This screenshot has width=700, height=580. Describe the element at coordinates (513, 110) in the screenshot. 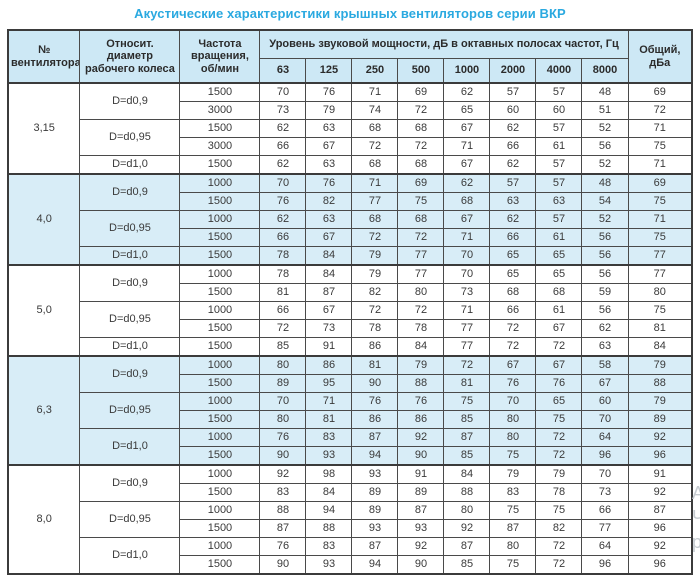

I see `spl-value-cell: 60` at that location.